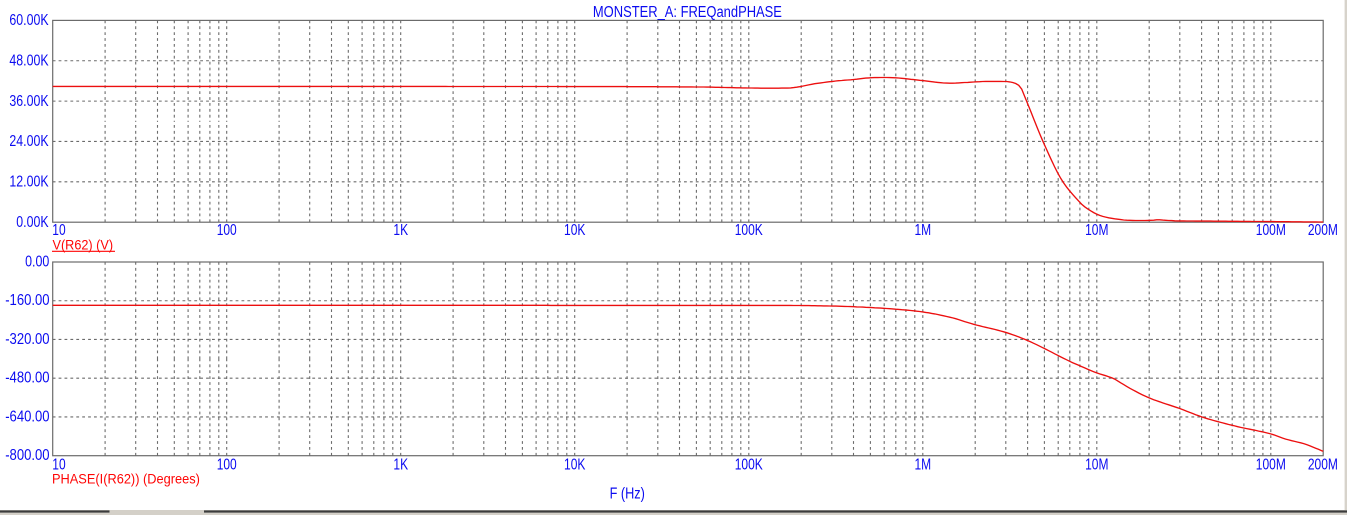  Describe the element at coordinates (627, 494) in the screenshot. I see `svg-text: F (Hz)` at that location.